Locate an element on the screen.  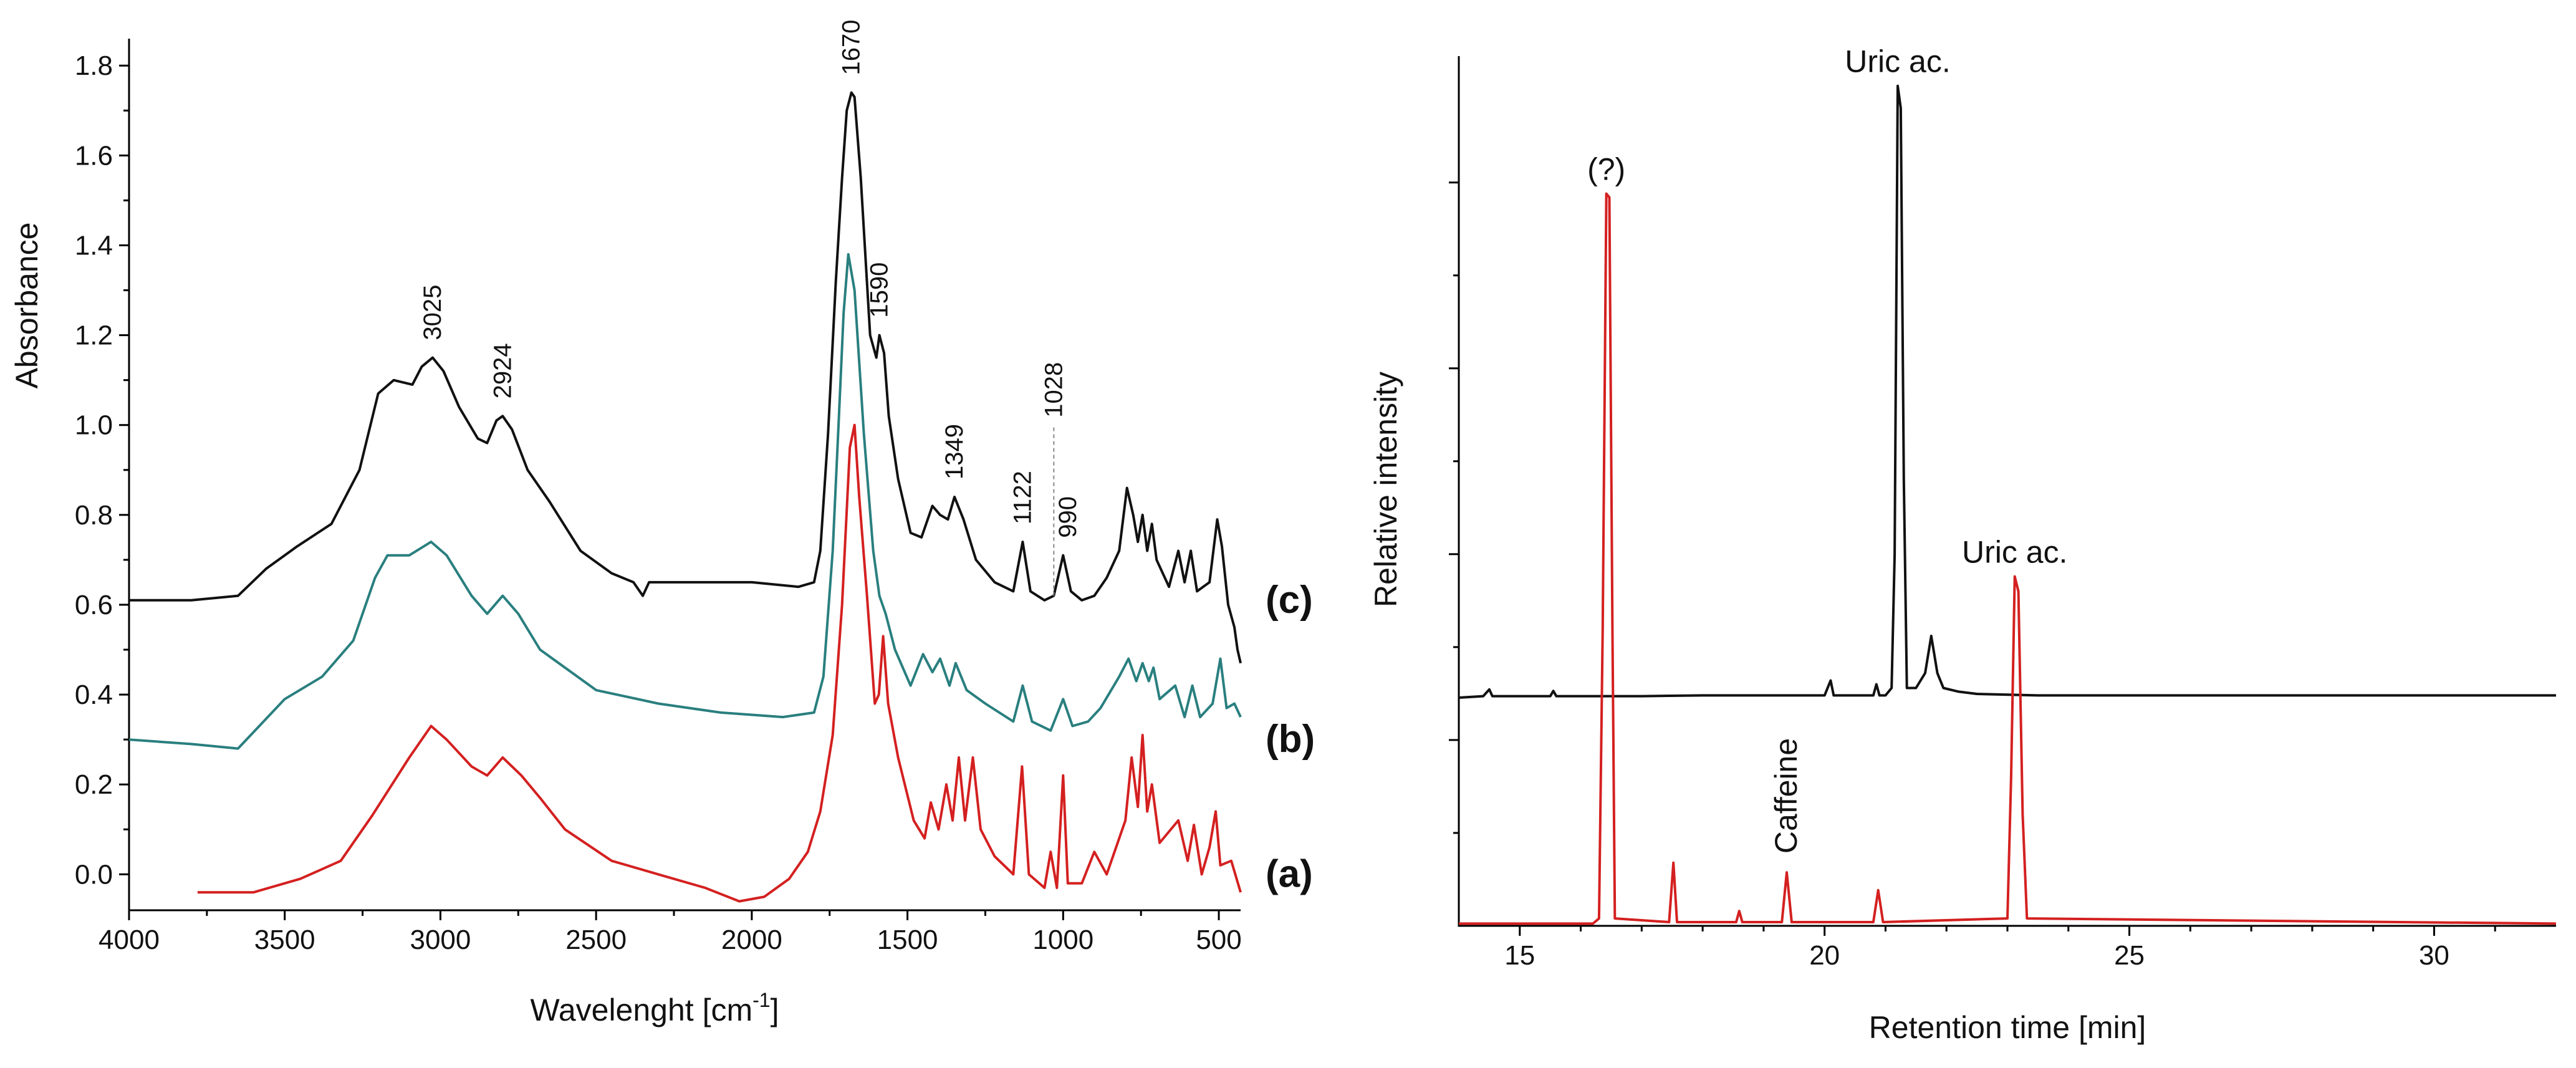
ftir-x-tick-label: 3000 is located at coordinates (440, 940).